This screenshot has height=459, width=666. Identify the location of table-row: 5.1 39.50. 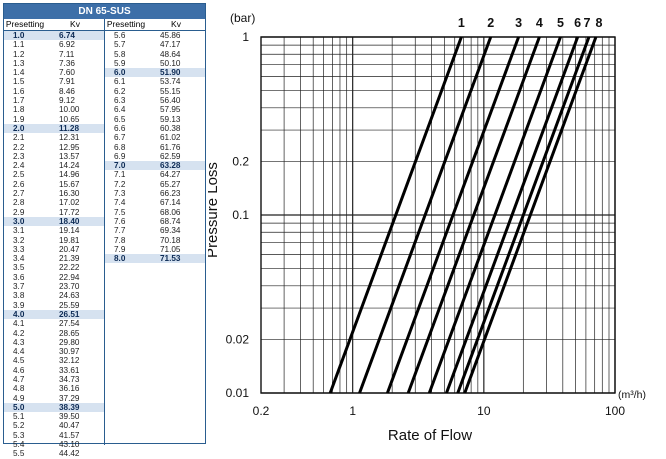
(54, 416).